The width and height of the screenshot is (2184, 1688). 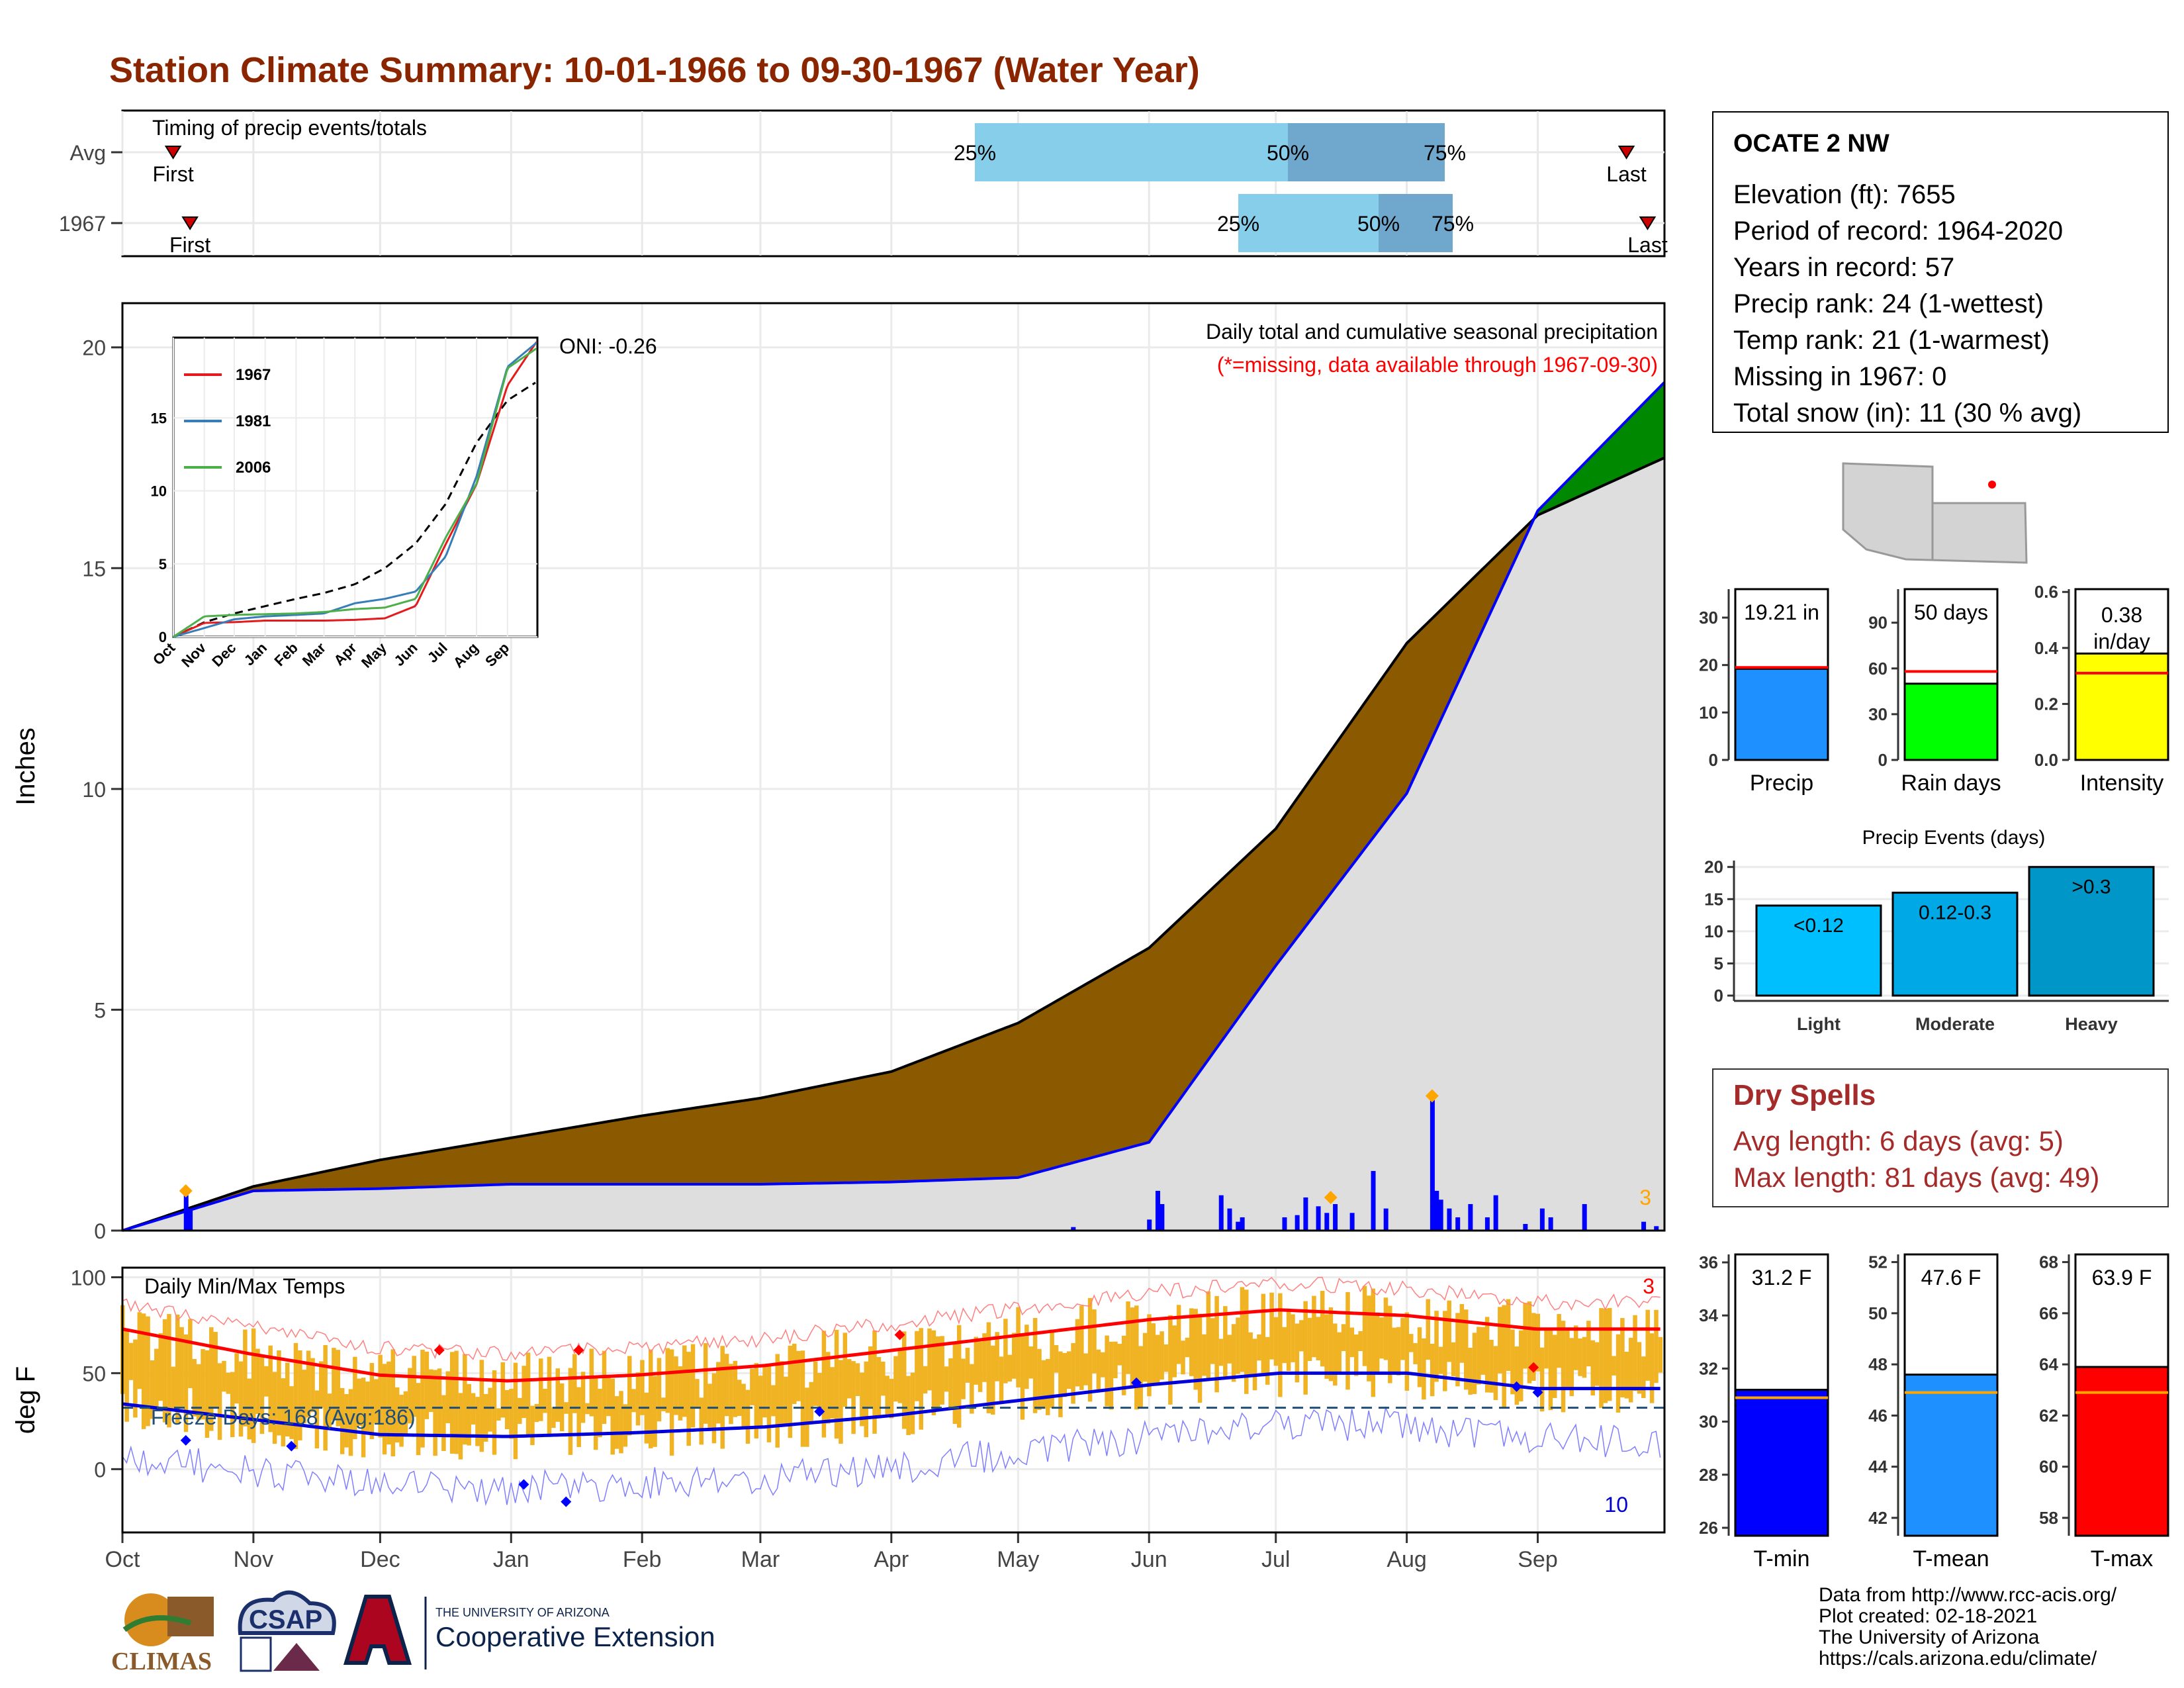 I want to click on summary-ytick-label: 20, so click(x=1709, y=665).